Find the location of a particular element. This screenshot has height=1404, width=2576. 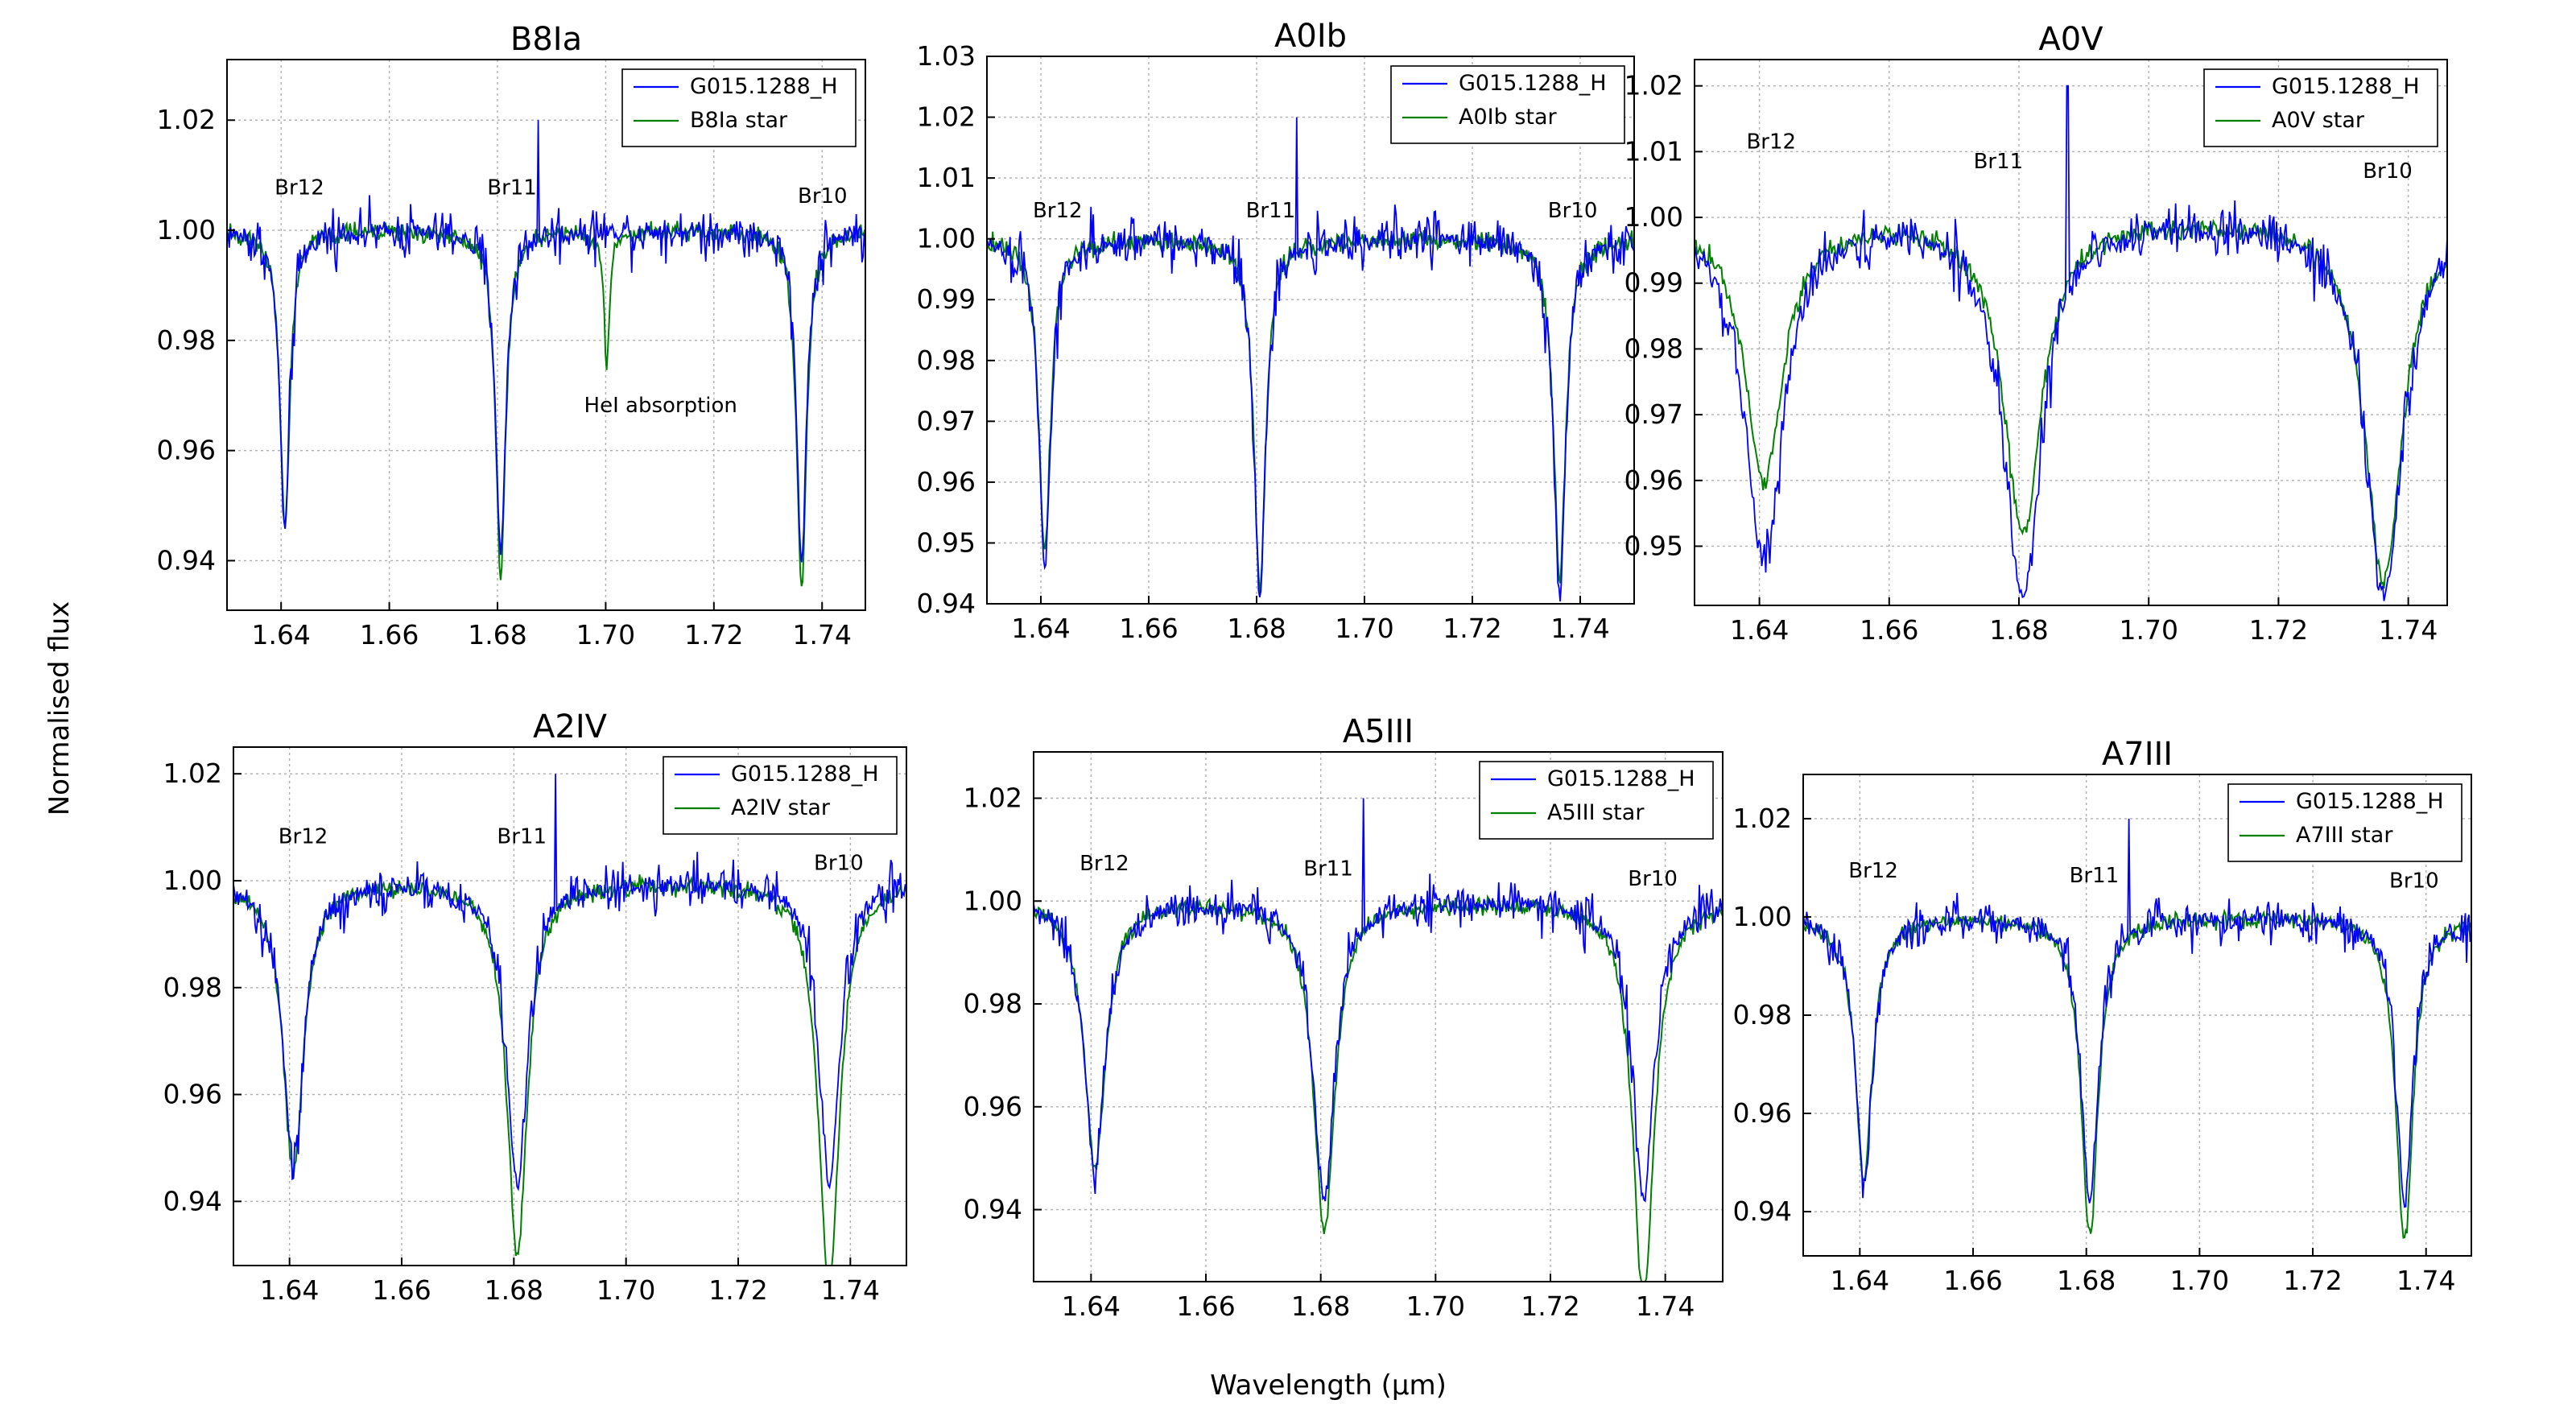

legend: G015.1288_H A2IV star is located at coordinates (780, 796).